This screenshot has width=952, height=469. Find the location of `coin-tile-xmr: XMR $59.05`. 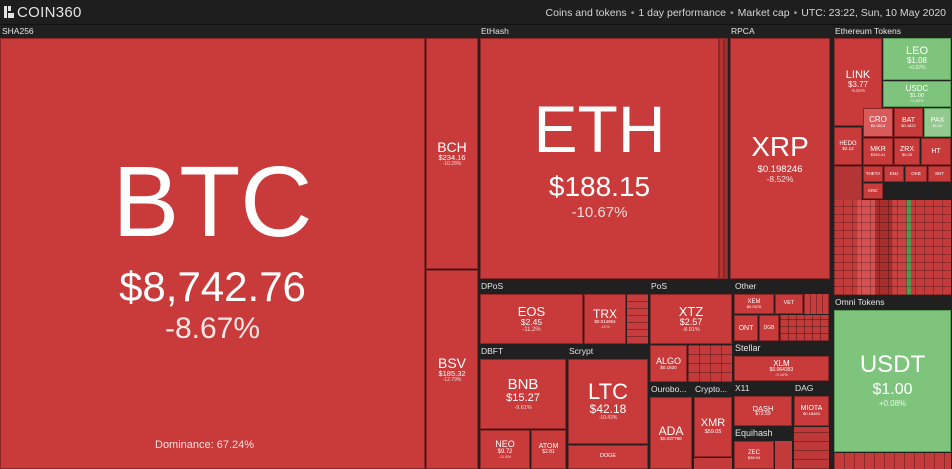

coin-tile-xmr: XMR $59.05 is located at coordinates (713, 427).